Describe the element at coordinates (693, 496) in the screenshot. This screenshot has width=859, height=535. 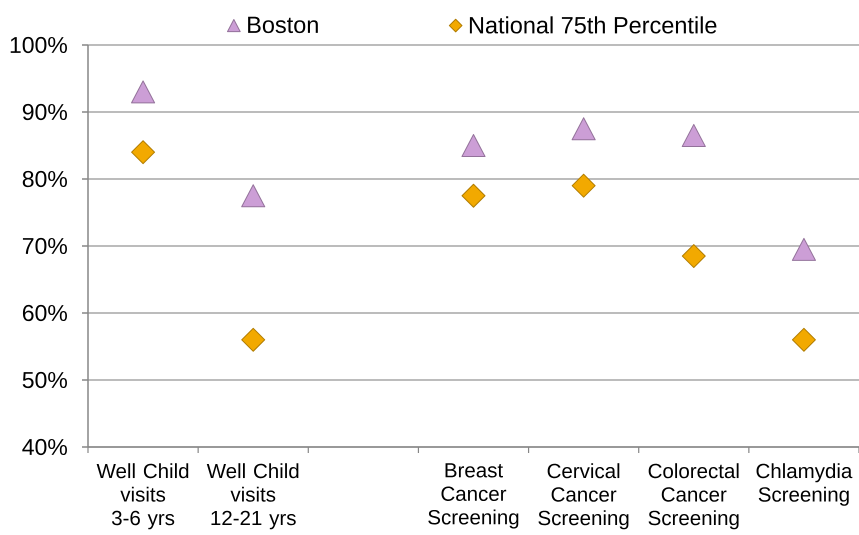
I see `x-tick-label: Colorectal Cancer Screening` at that location.